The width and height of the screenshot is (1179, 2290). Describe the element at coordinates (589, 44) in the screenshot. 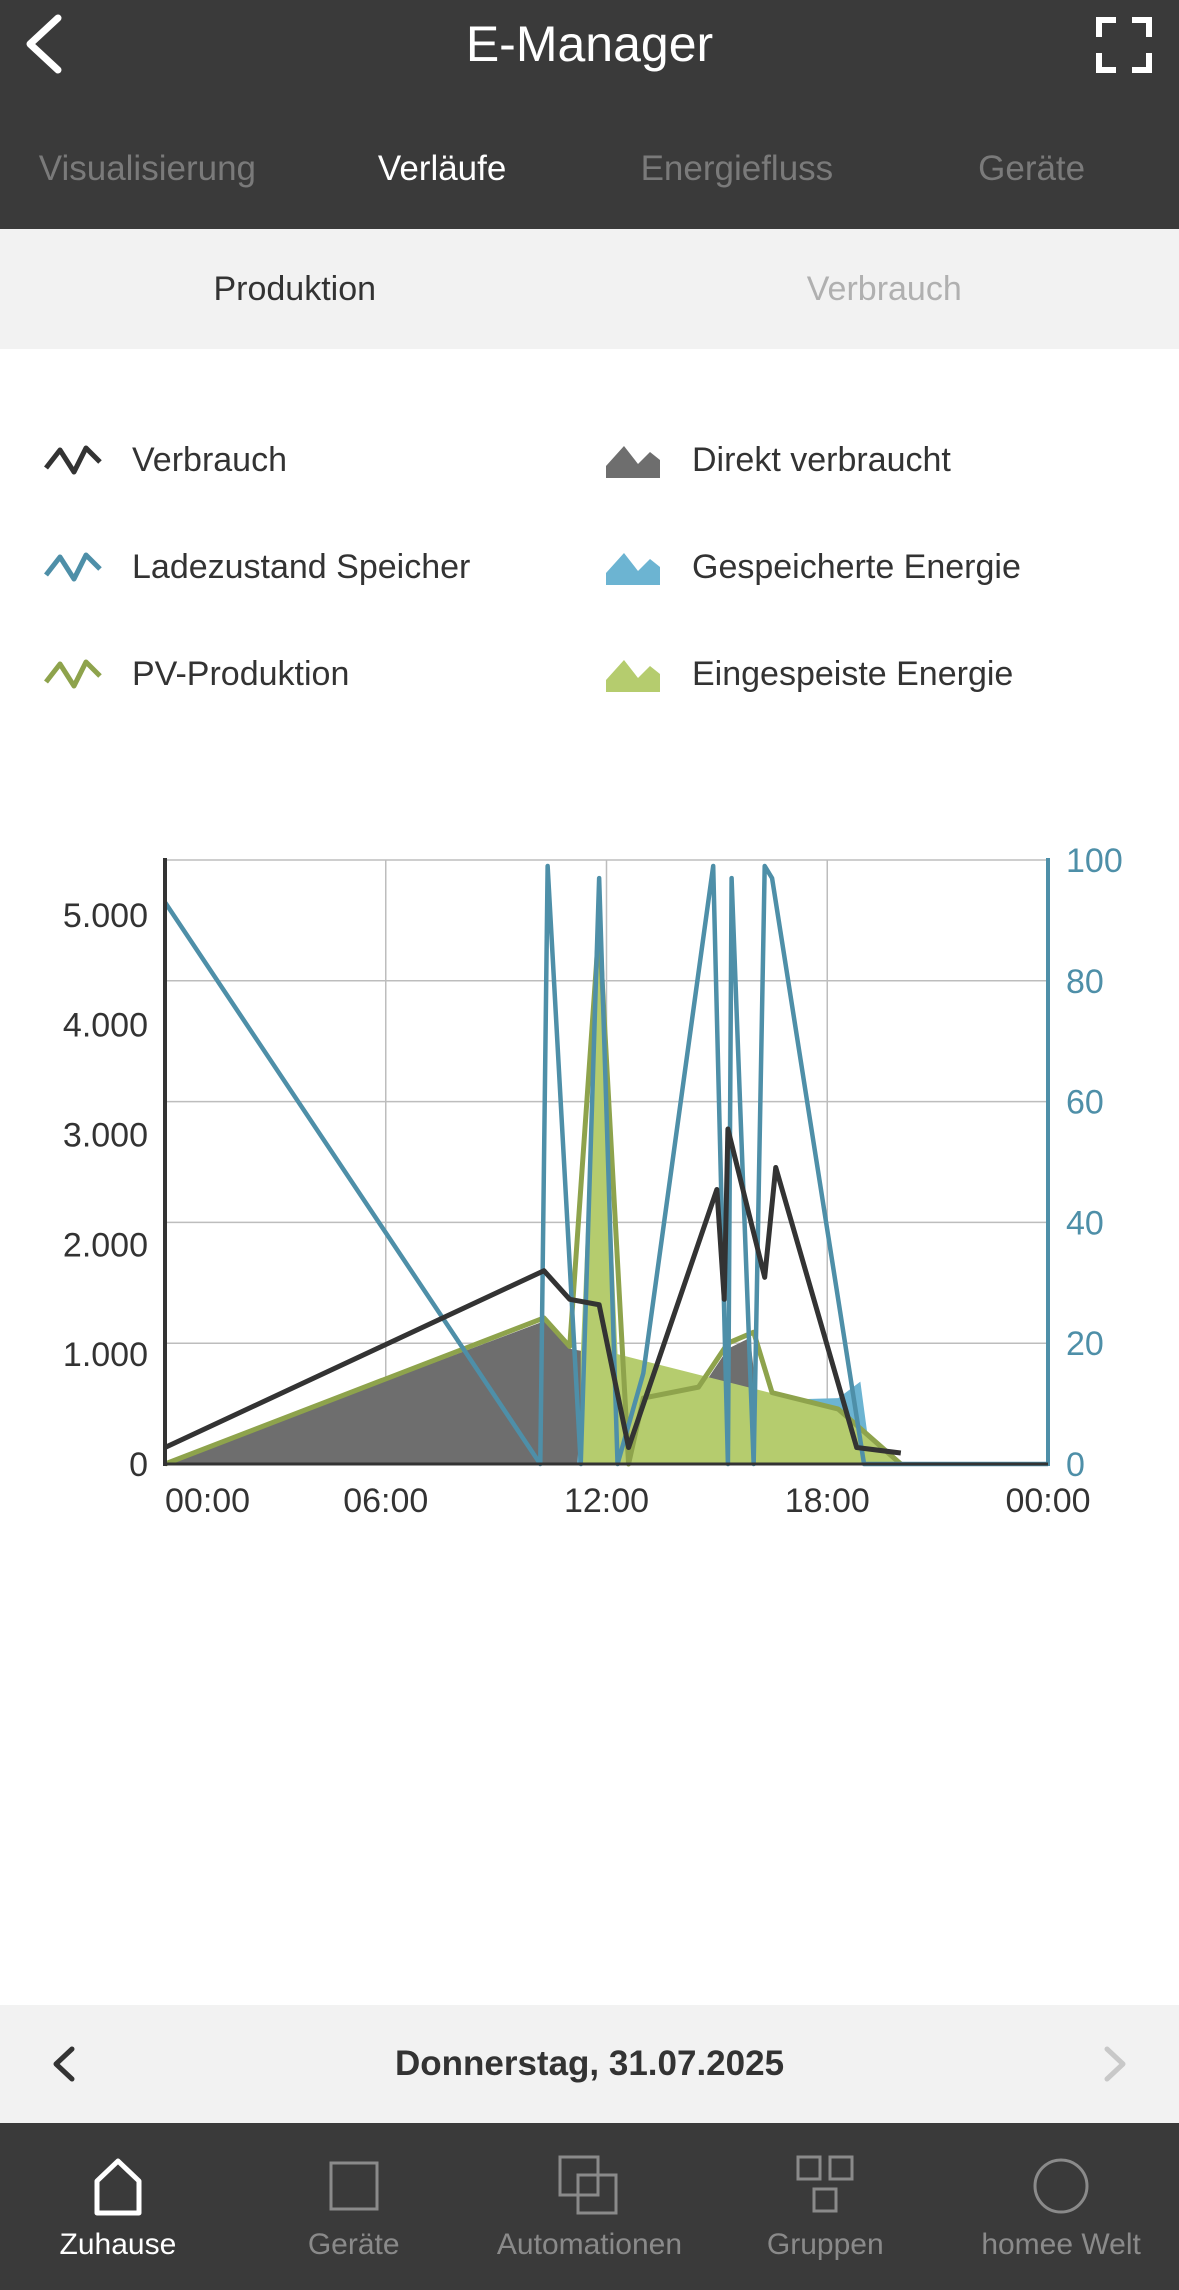

I see `page-title: E-Manager` at that location.